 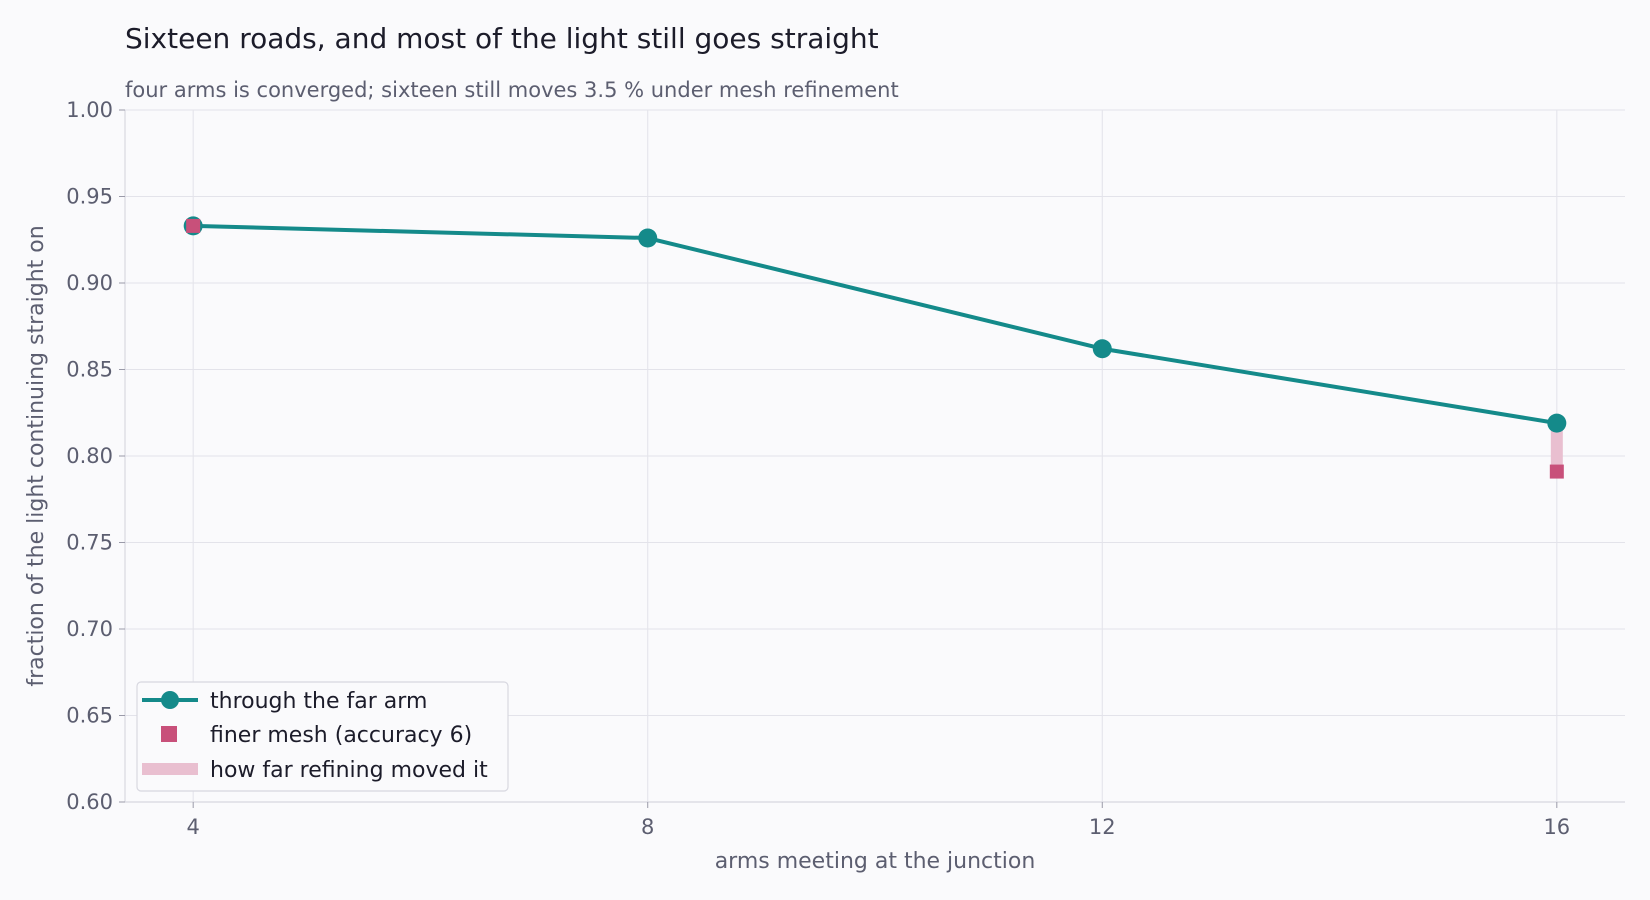 I want to click on y-ticks: 0.60 0.65 0.70 0.75 0.80 0.85 0.90 0.95 1.00, so click(x=95, y=456).